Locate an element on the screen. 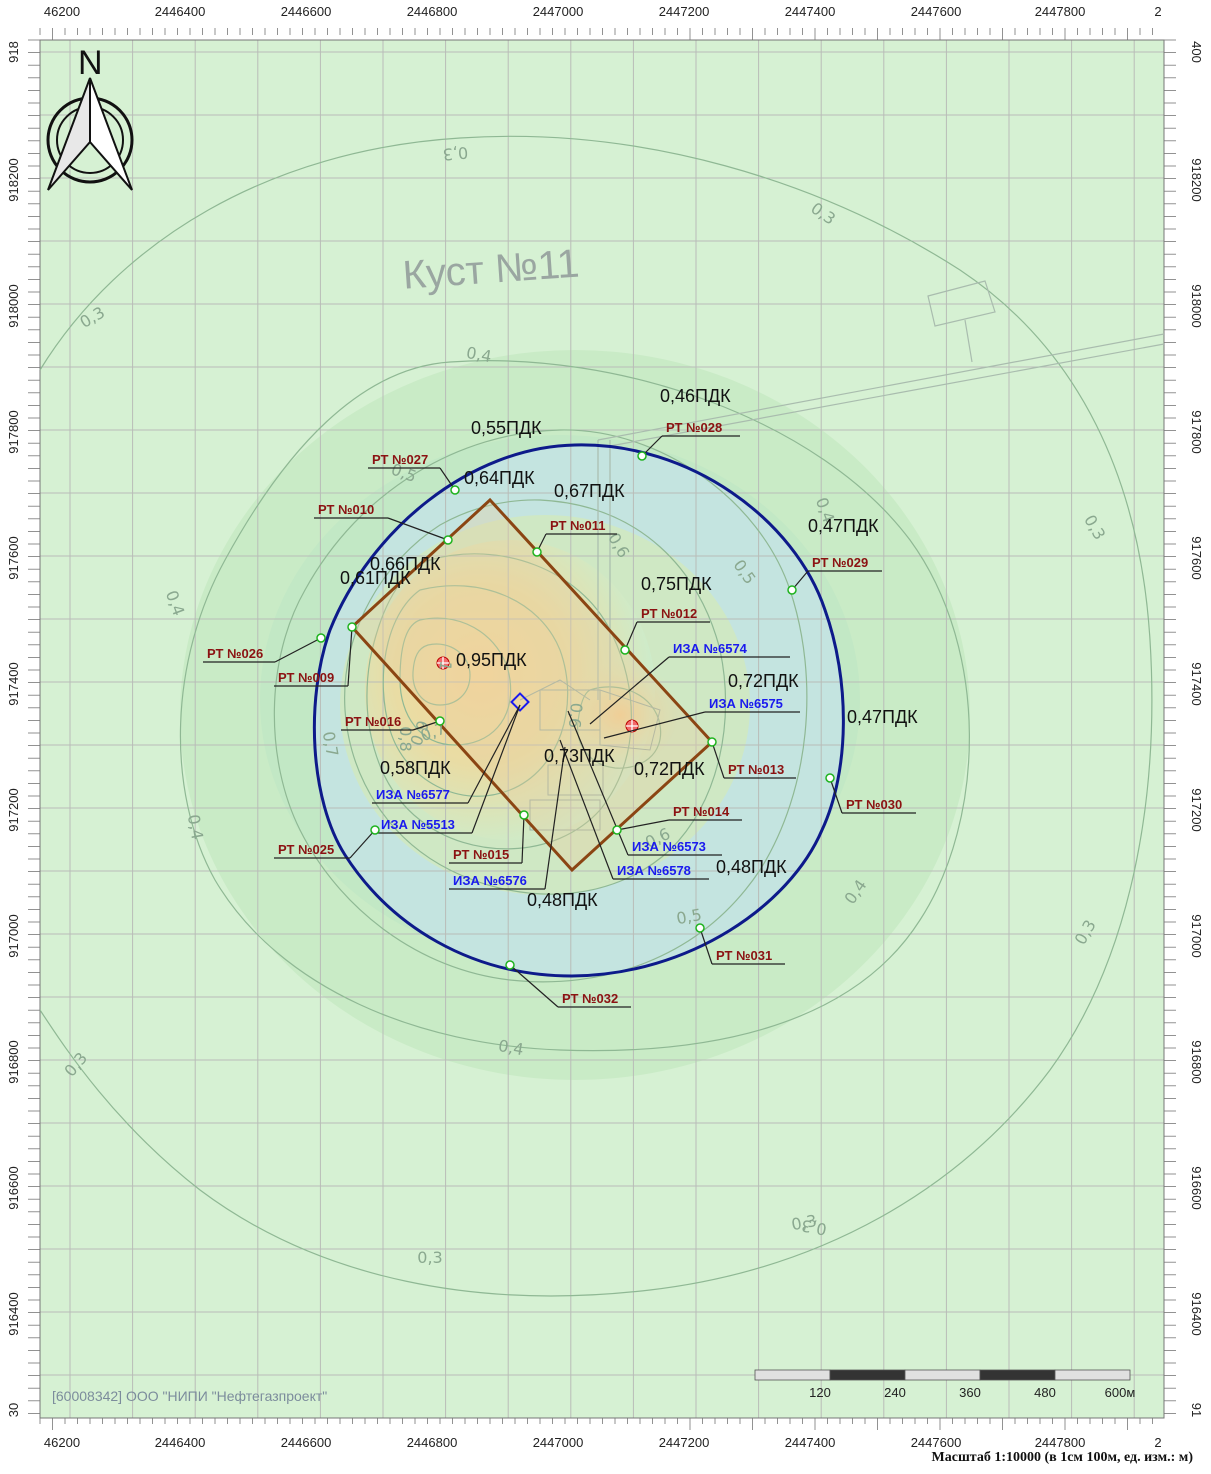 The height and width of the screenshot is (1474, 1211). x-tick-label-top: 46200 is located at coordinates (62, 11).